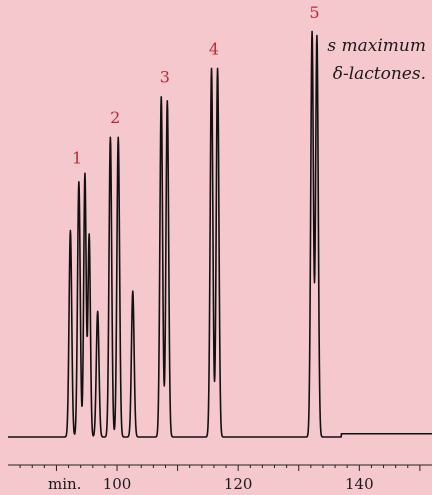 This screenshot has height=495, width=432. What do you see at coordinates (77, 158) in the screenshot?
I see `peak-label-1: 1` at bounding box center [77, 158].